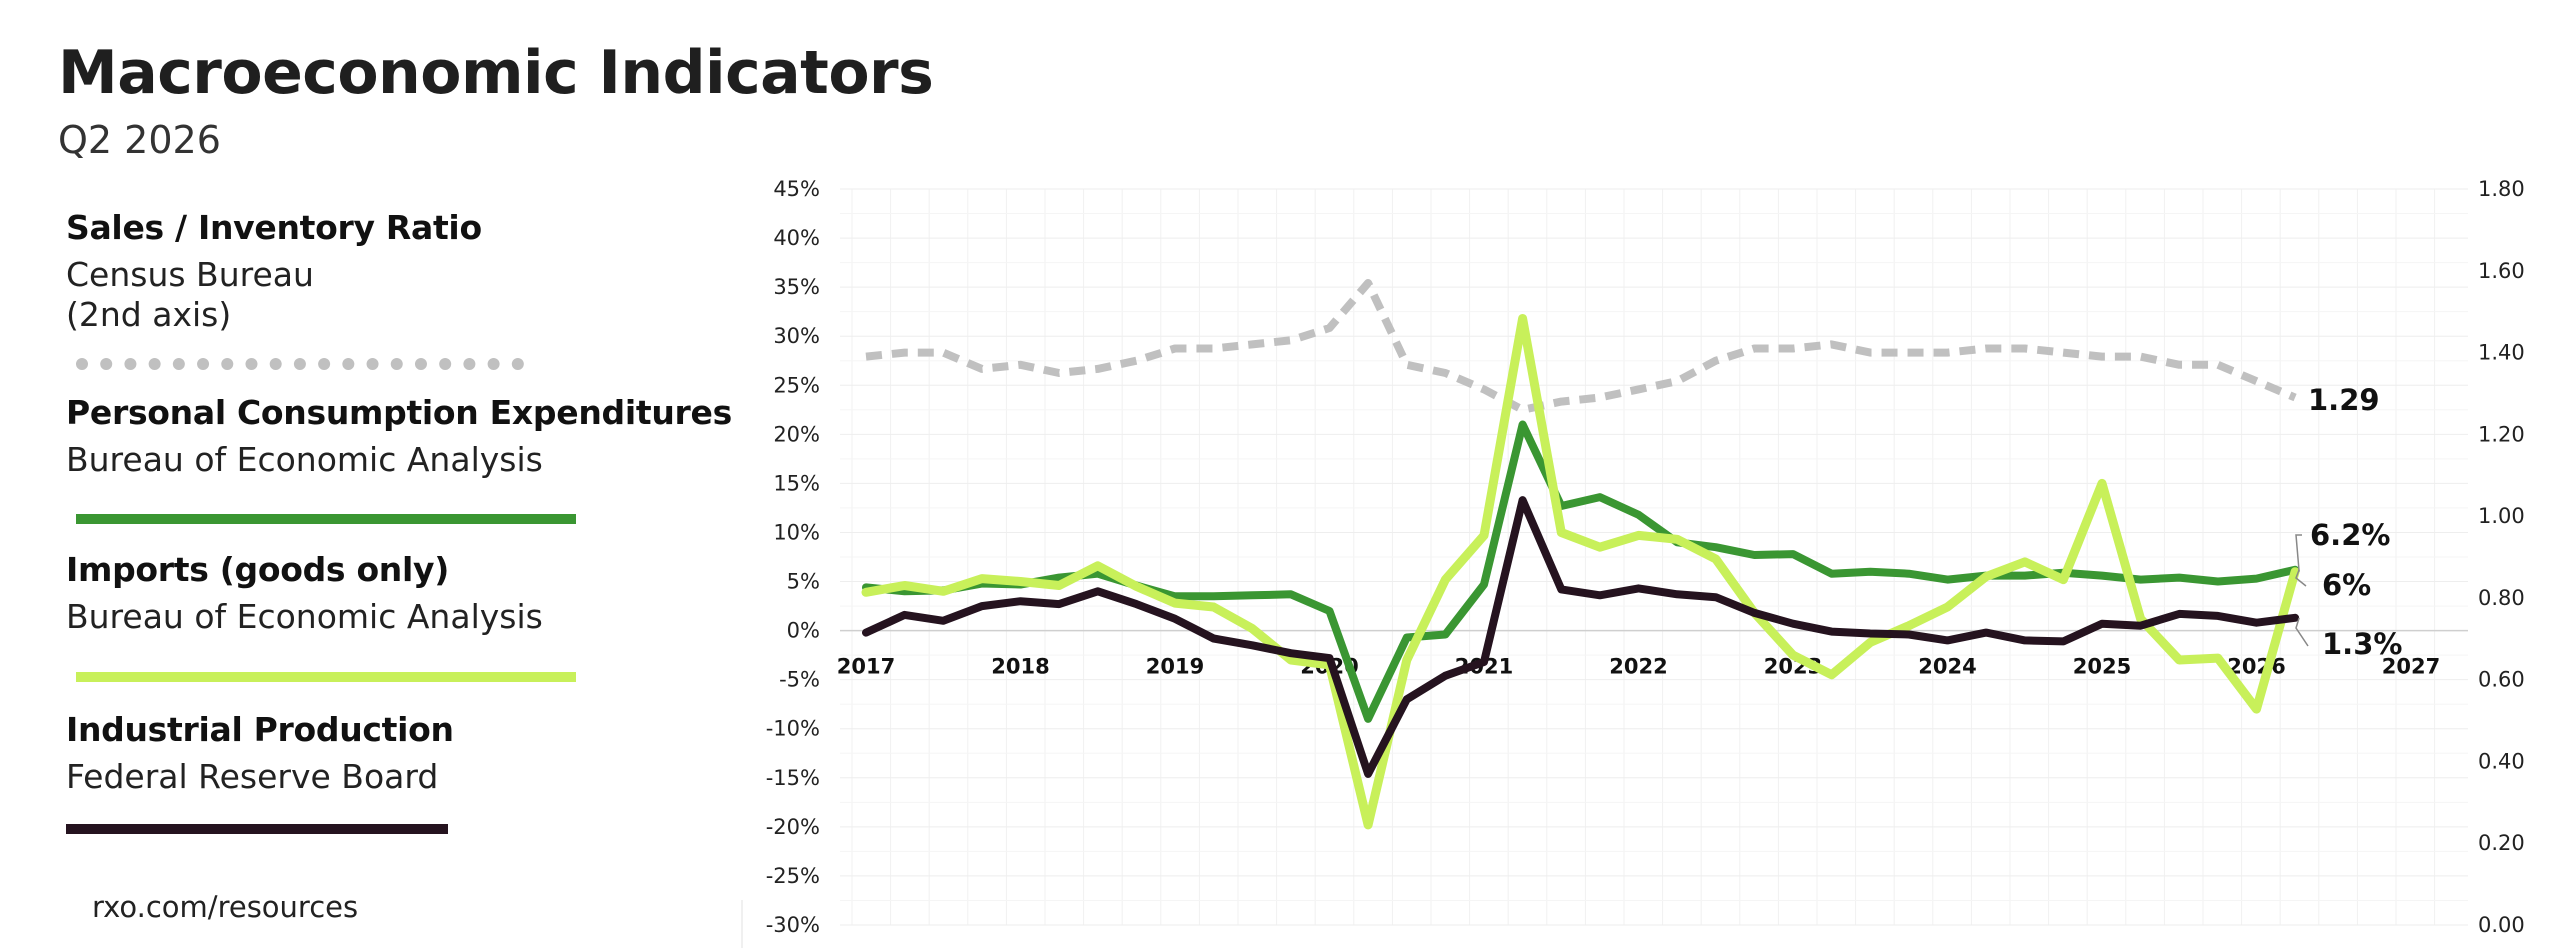 The width and height of the screenshot is (2560, 948). What do you see at coordinates (1581, 346) in the screenshot?
I see `series-sales-inventory-line` at bounding box center [1581, 346].